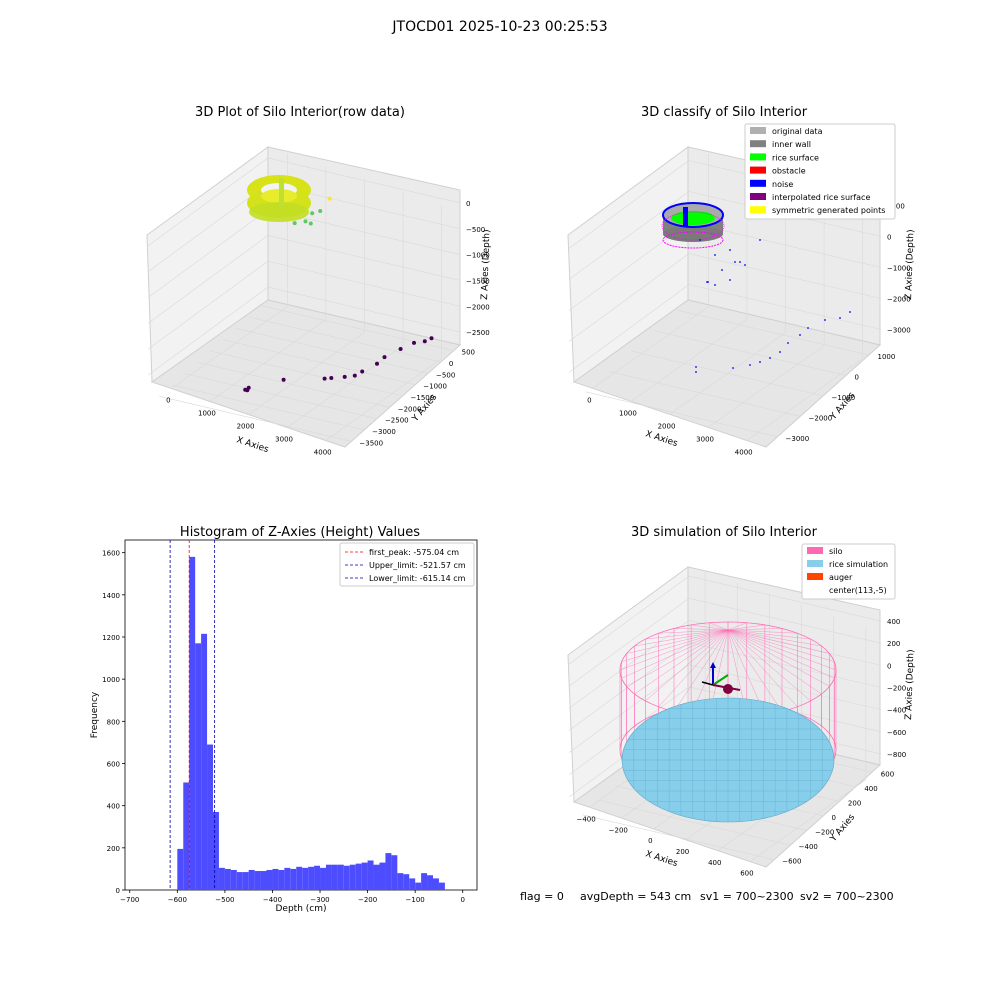 The height and width of the screenshot is (1000, 1000). What do you see at coordinates (724, 532) in the screenshot?
I see `panel4-title: 3D simulation of Silo Interior` at bounding box center [724, 532].